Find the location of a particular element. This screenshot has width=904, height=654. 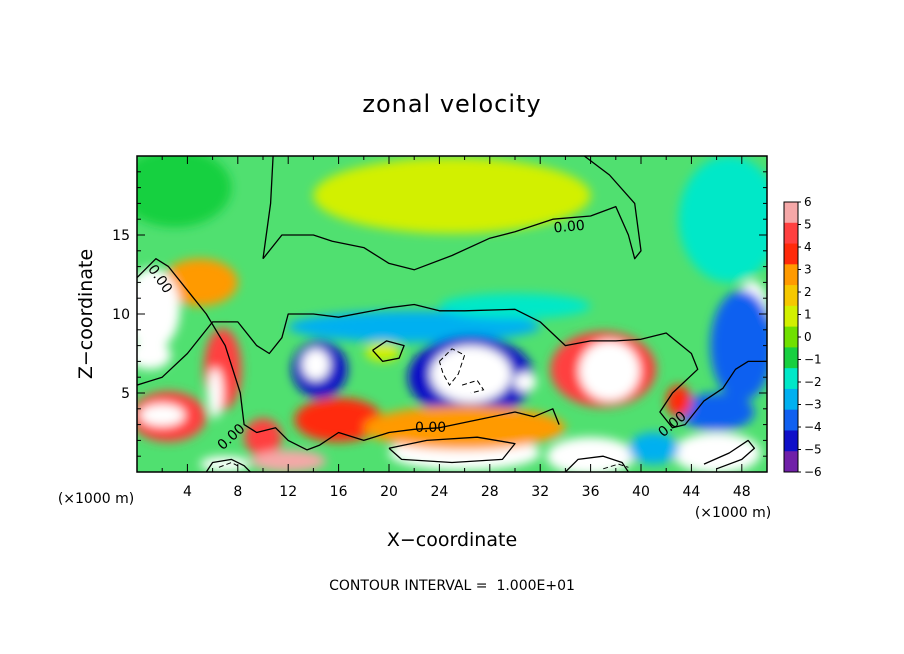

colorbar: 6 5 4 3 2 1 0 −1 −2 −3 −4 −5 −6 is located at coordinates (802, 337).